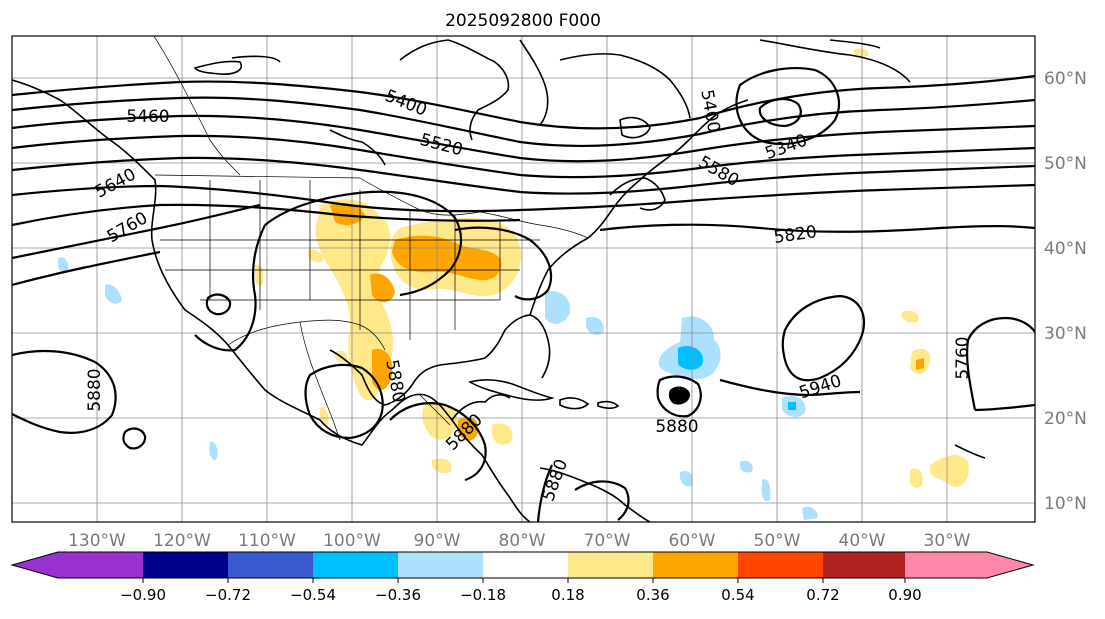 The height and width of the screenshot is (619, 1105). Describe the element at coordinates (228, 595) in the screenshot. I see `colorbar-tick-label: −0.72` at that location.